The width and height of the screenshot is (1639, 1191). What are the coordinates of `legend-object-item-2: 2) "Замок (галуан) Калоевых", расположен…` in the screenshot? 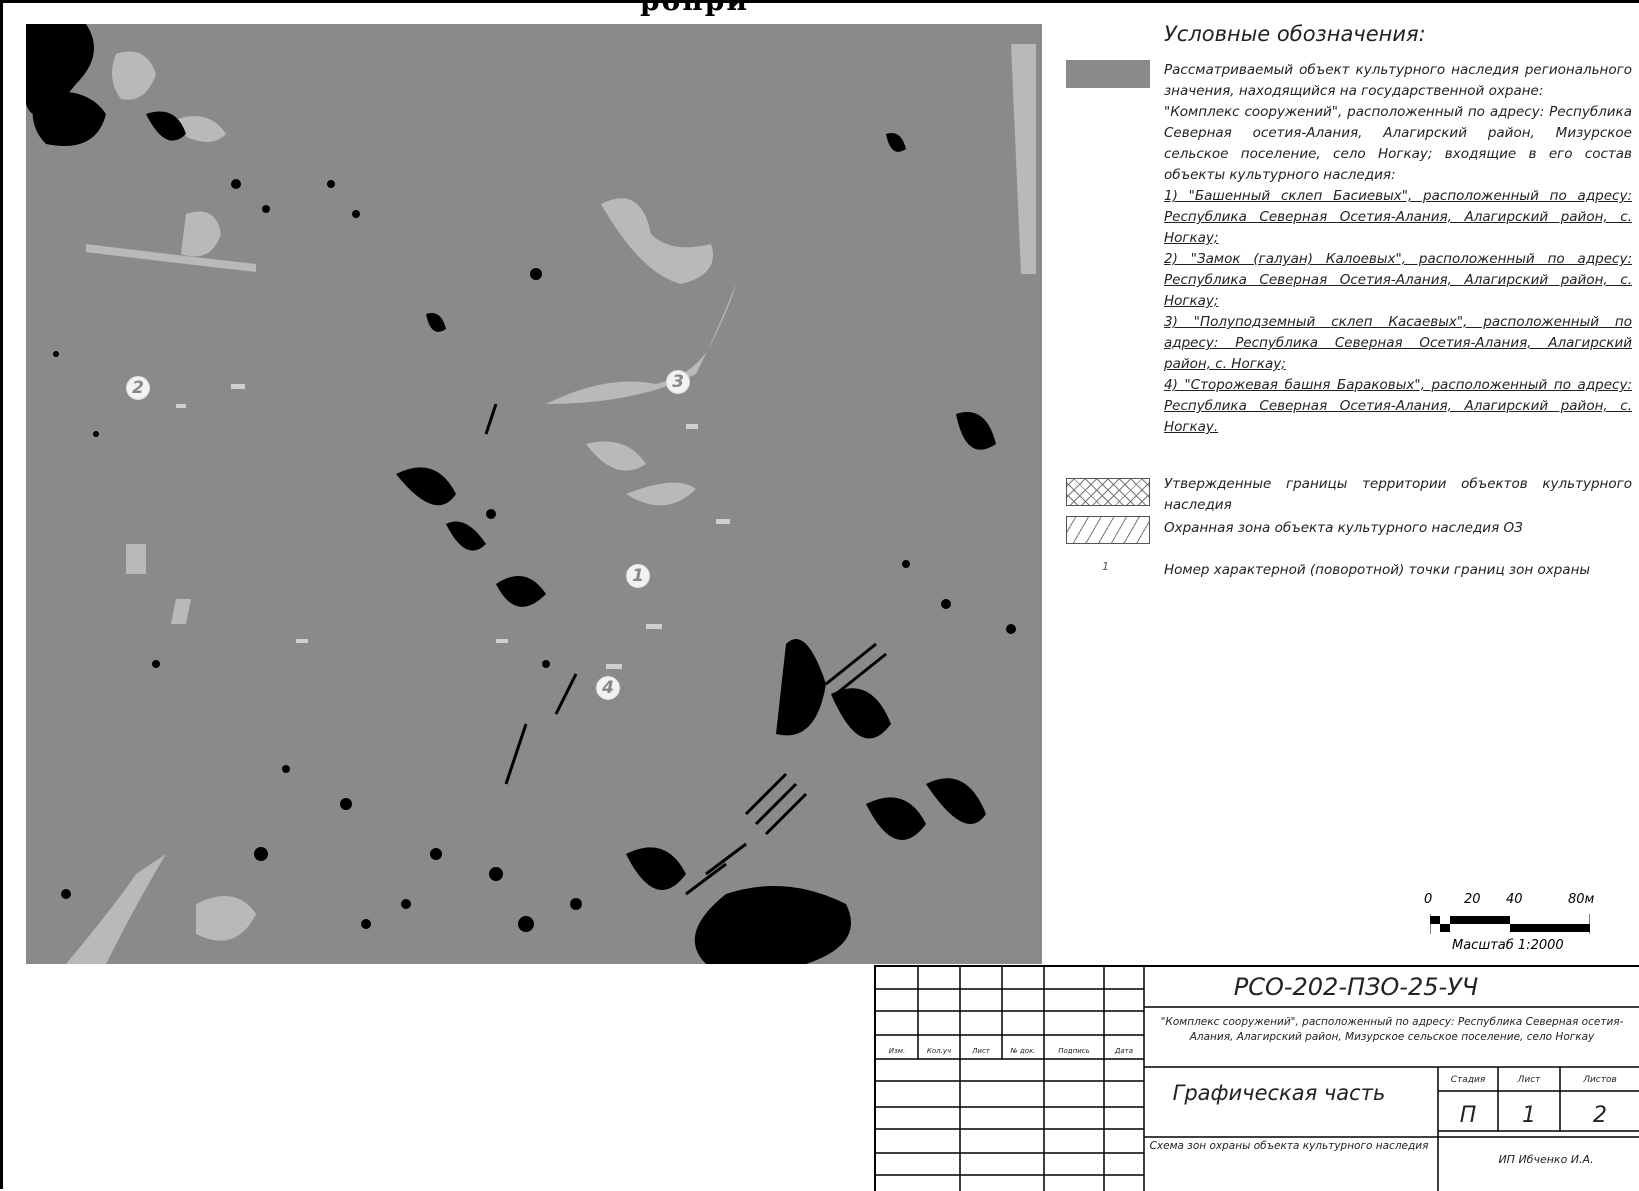 It's located at (1398, 280).